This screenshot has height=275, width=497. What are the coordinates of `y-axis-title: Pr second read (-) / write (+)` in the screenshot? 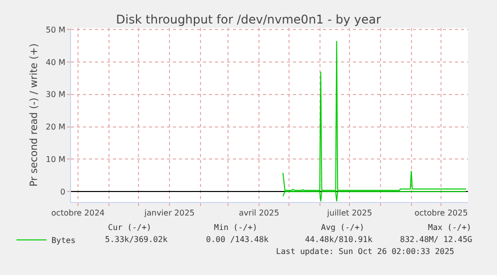 It's located at (34, 115).